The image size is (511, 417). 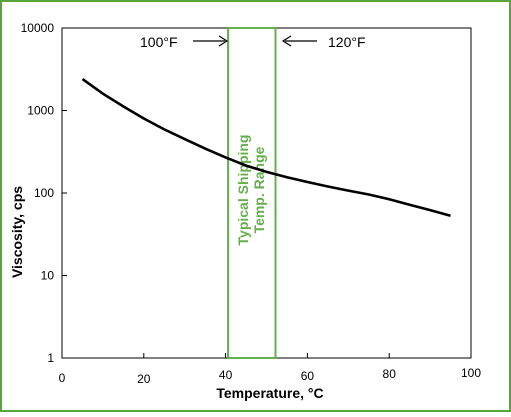 I want to click on arrow-left-icon, so click(x=299, y=41).